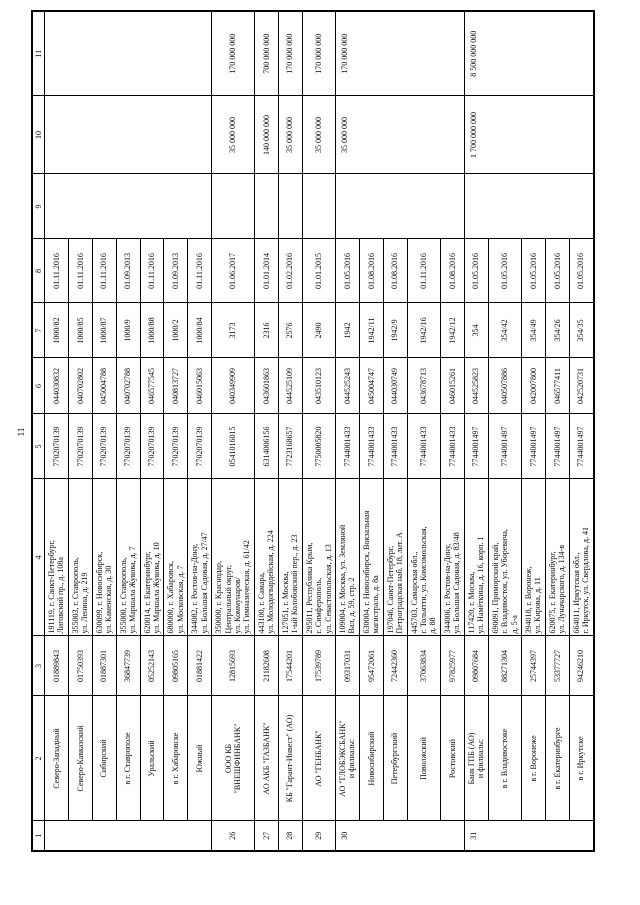 Image resolution: width=640 pixels, height=905 pixels. Describe the element at coordinates (38, 271) in the screenshot. I see `column-header: 8` at that location.